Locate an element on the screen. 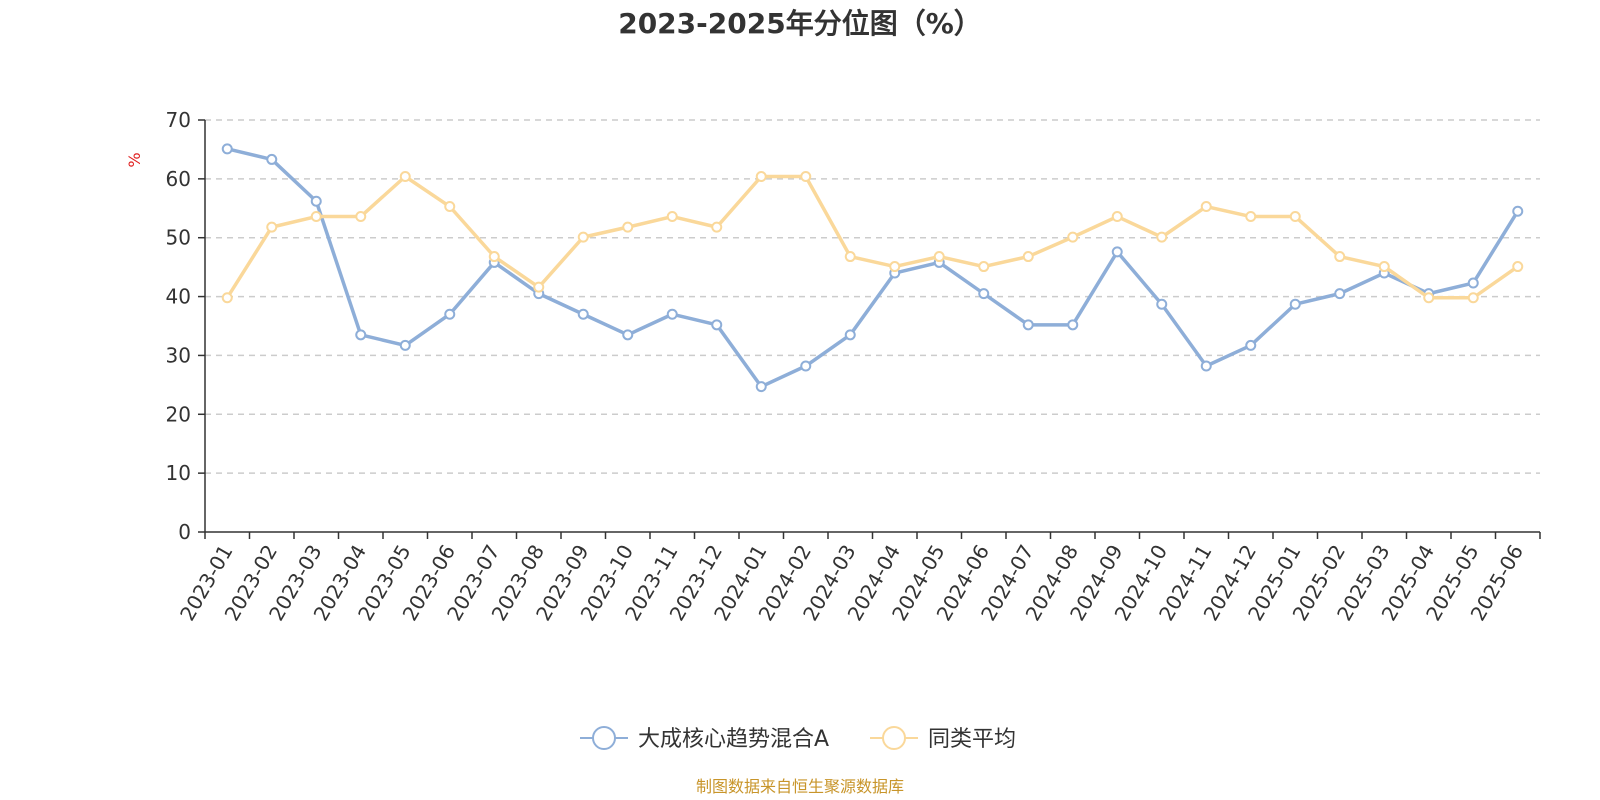 Image resolution: width=1600 pixels, height=800 pixels. y-tick-label: 20 is located at coordinates (178, 414).